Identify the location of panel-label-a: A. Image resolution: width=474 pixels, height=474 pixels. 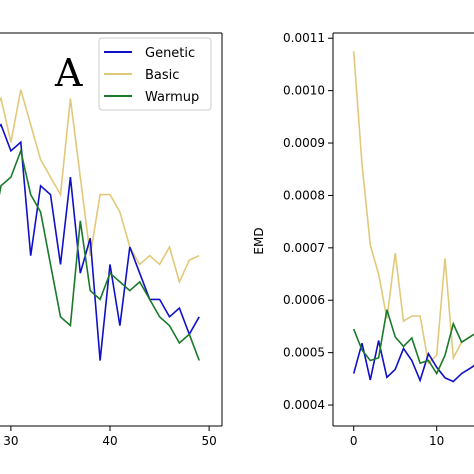
(68, 73).